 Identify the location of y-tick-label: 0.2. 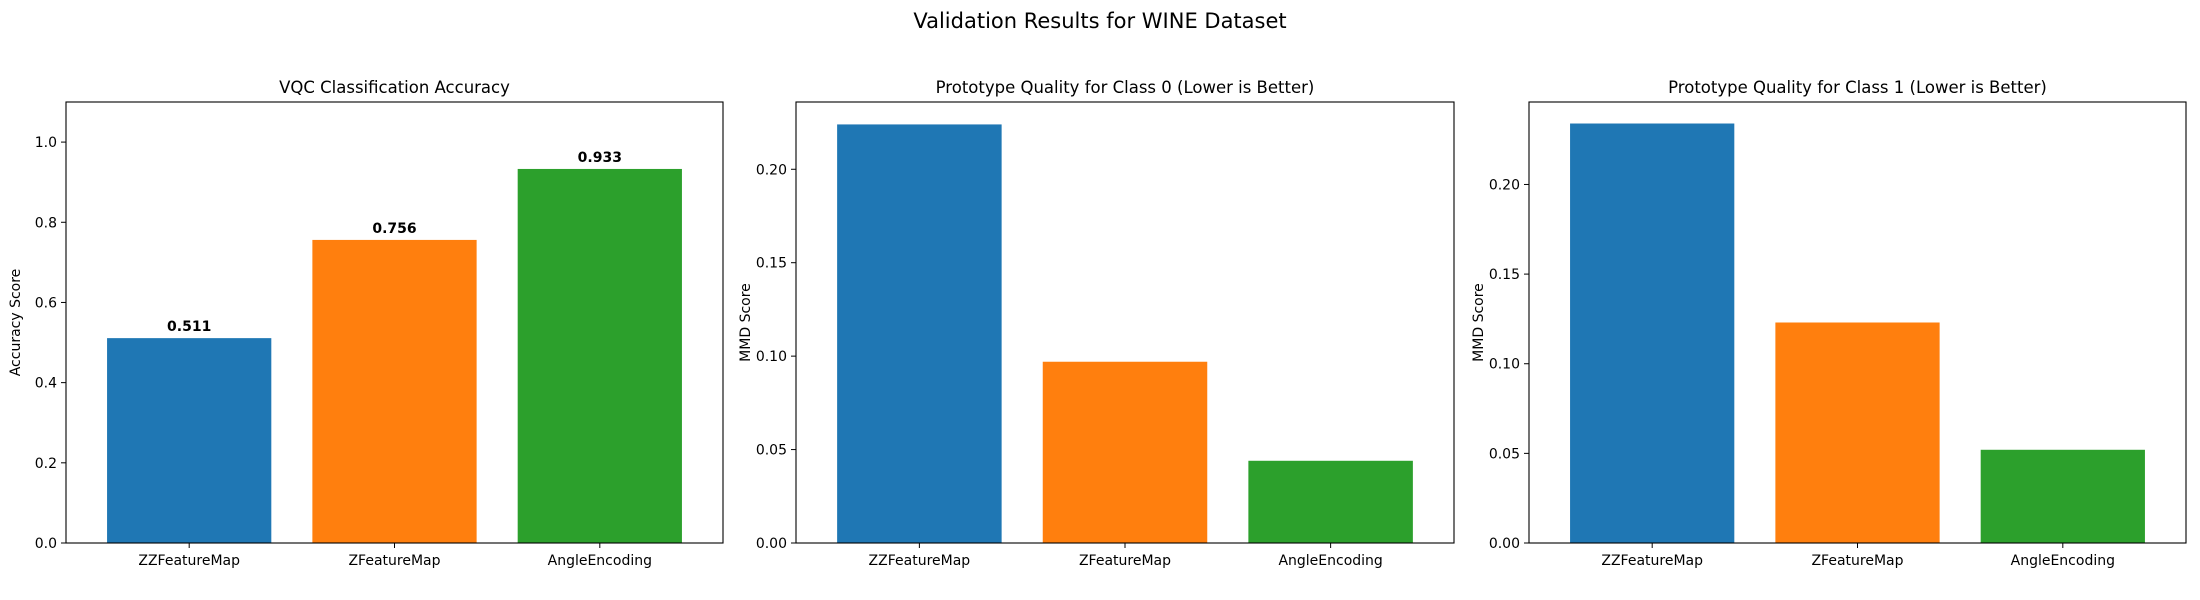
(46, 464).